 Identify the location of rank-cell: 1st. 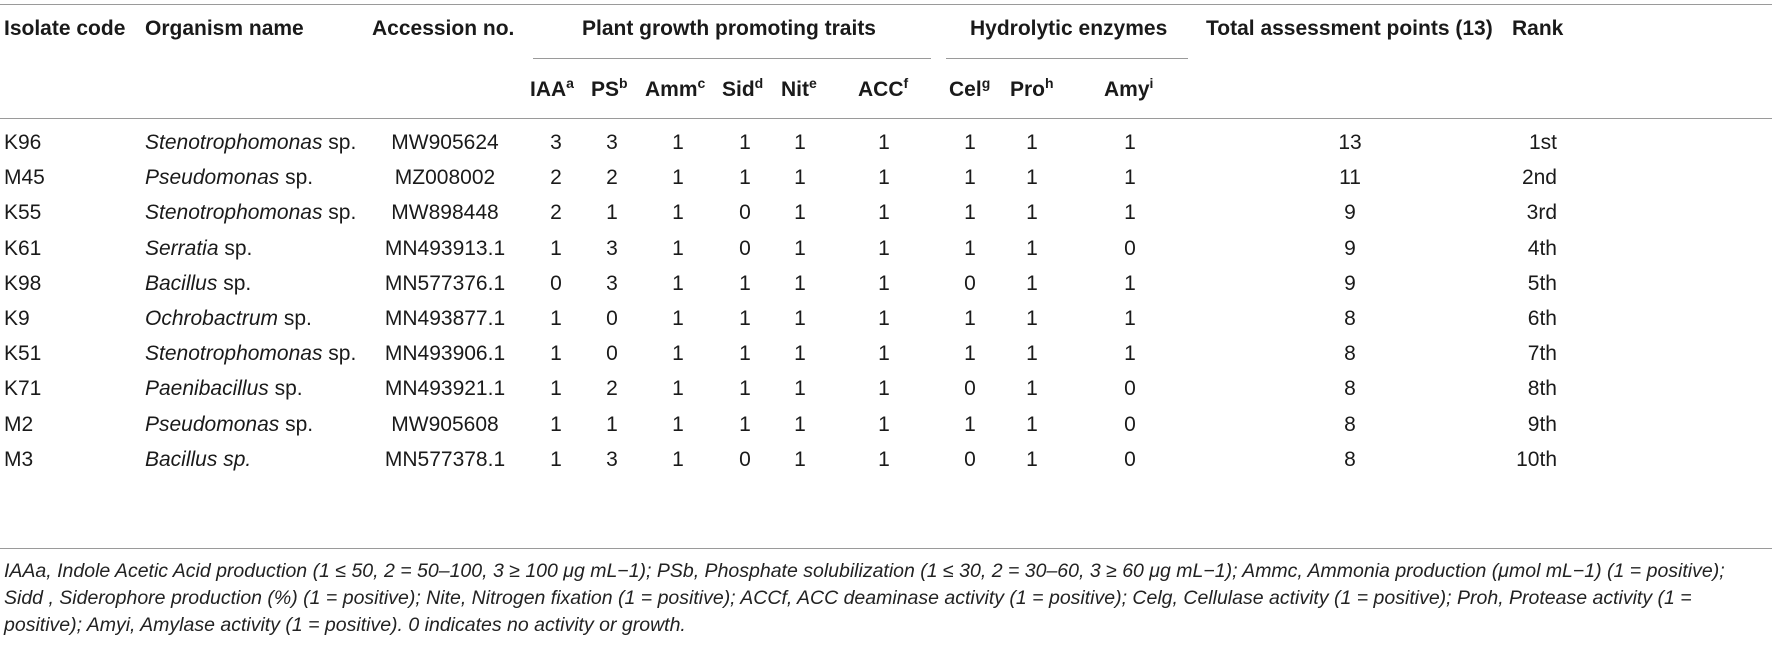
(1542, 142).